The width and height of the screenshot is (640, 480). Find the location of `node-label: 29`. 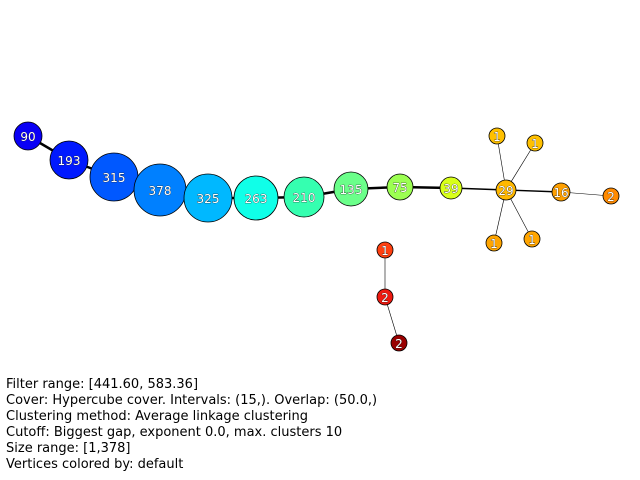

node-label: 29 is located at coordinates (505, 191).